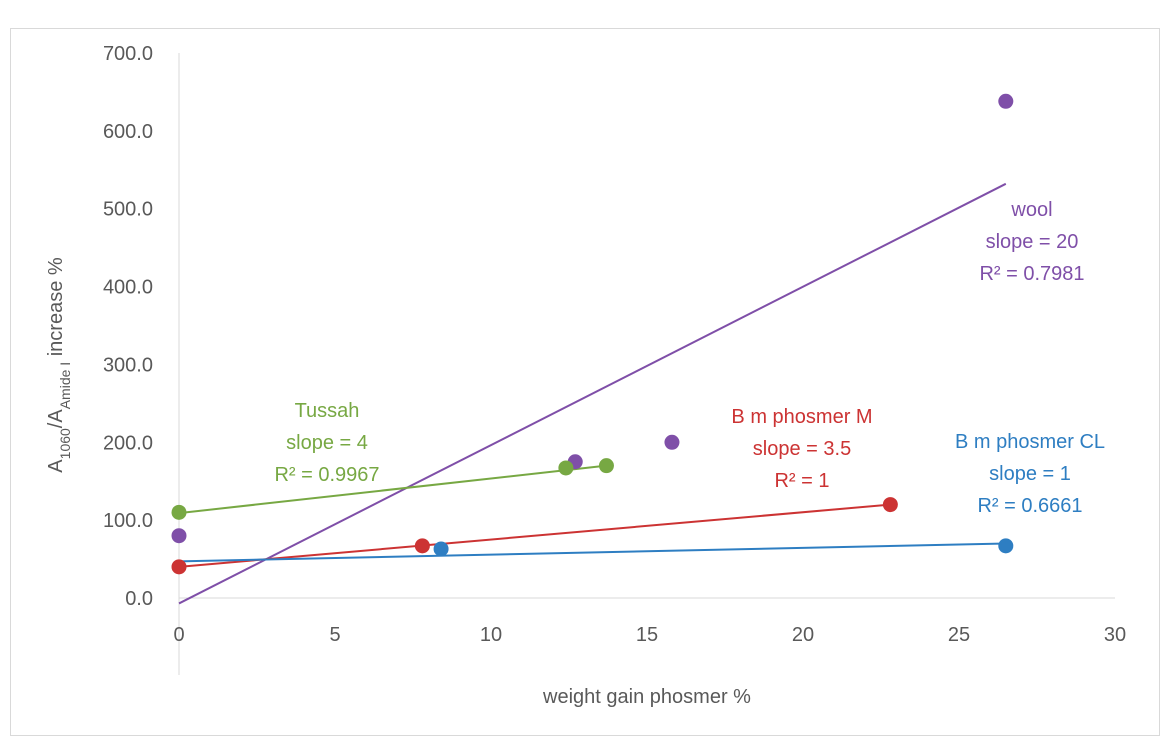 This screenshot has width=1170, height=752. Describe the element at coordinates (1031, 210) in the screenshot. I see `wool-annotation-line: wool` at that location.